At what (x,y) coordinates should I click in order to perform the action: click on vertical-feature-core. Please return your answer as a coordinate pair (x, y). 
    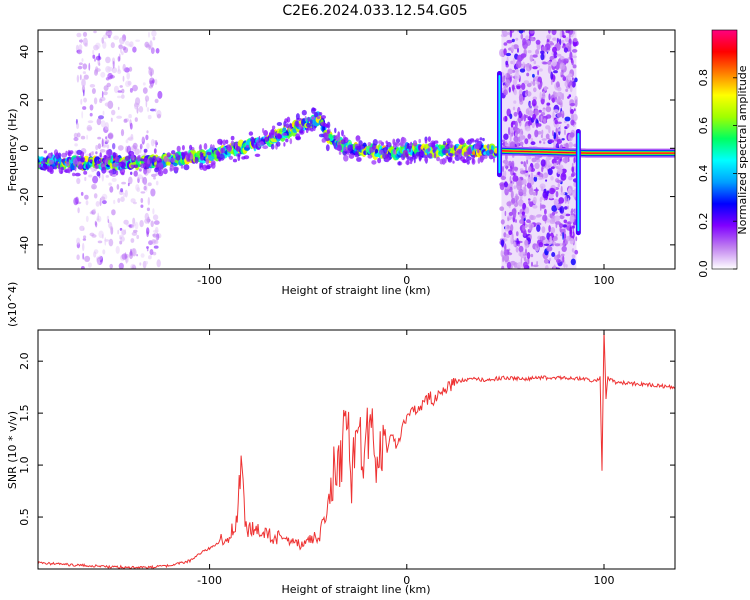
    Looking at the image, I should click on (578, 182).